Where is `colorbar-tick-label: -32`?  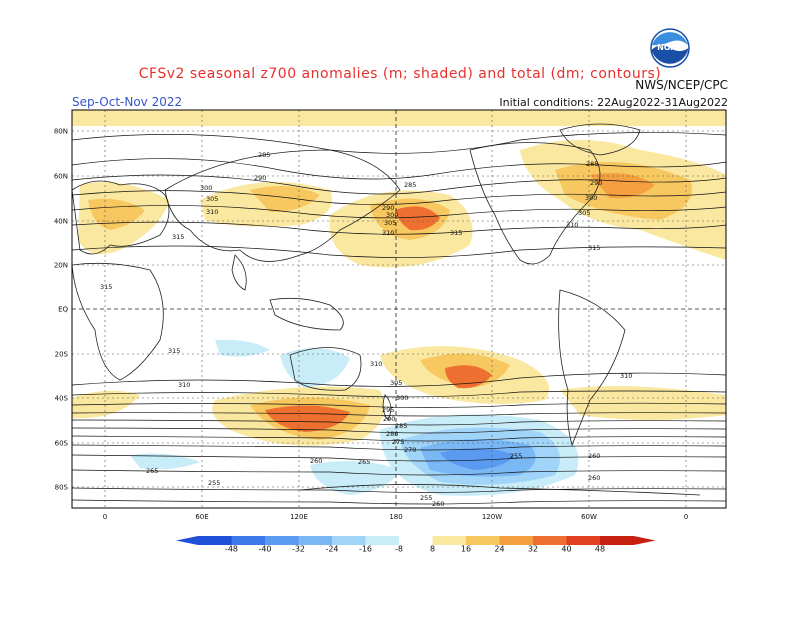
colorbar-tick-label: -32 is located at coordinates (298, 549).